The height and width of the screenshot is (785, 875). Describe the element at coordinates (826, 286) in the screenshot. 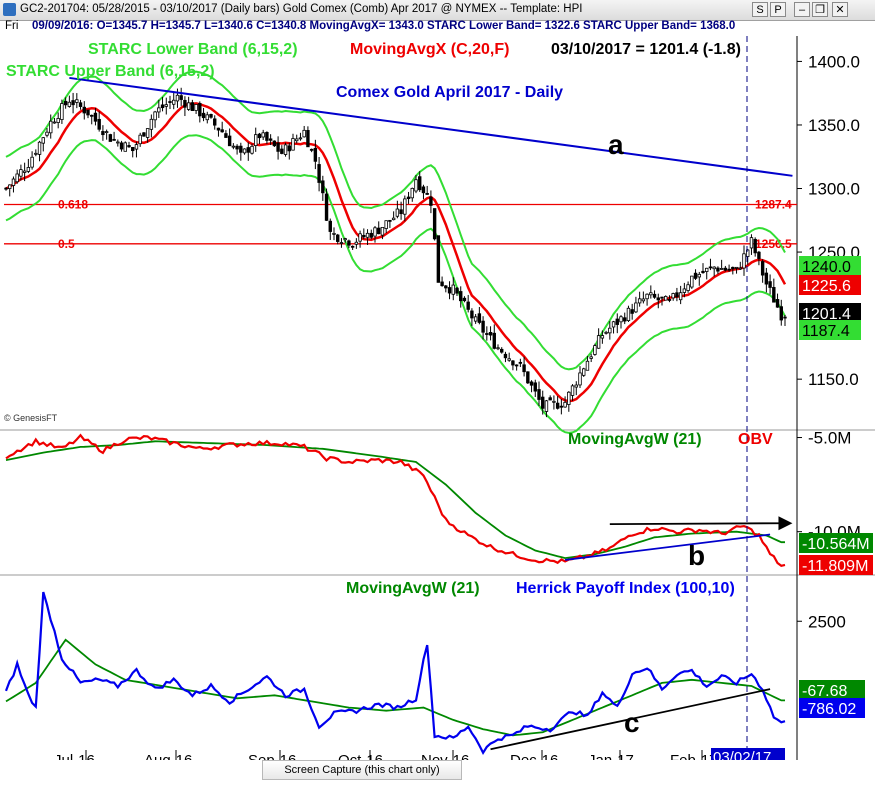

I see `value-tag-label: 1225.6` at that location.